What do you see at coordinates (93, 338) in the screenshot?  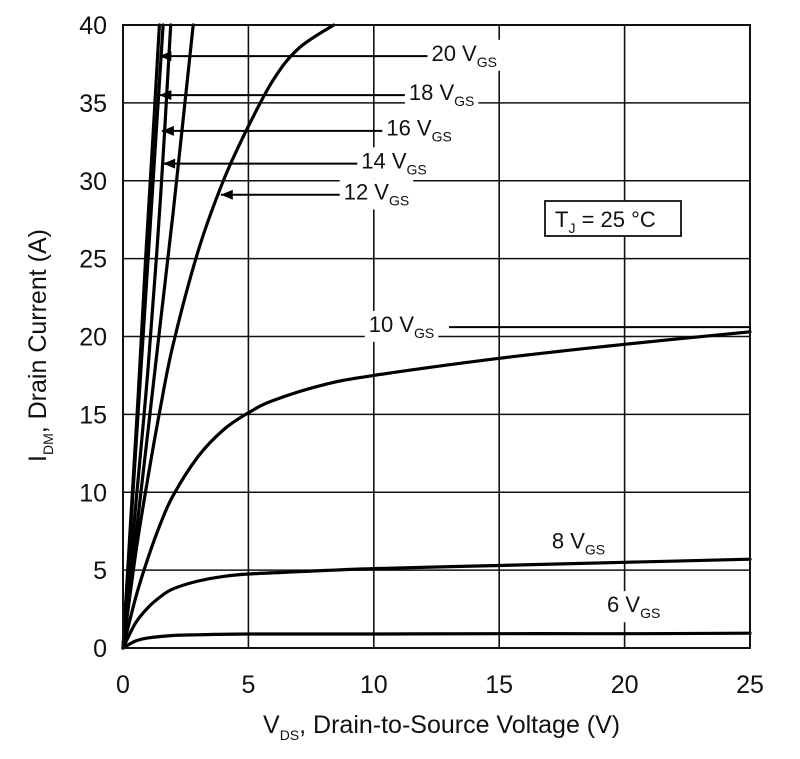 I see `y-tick-label: 20` at bounding box center [93, 338].